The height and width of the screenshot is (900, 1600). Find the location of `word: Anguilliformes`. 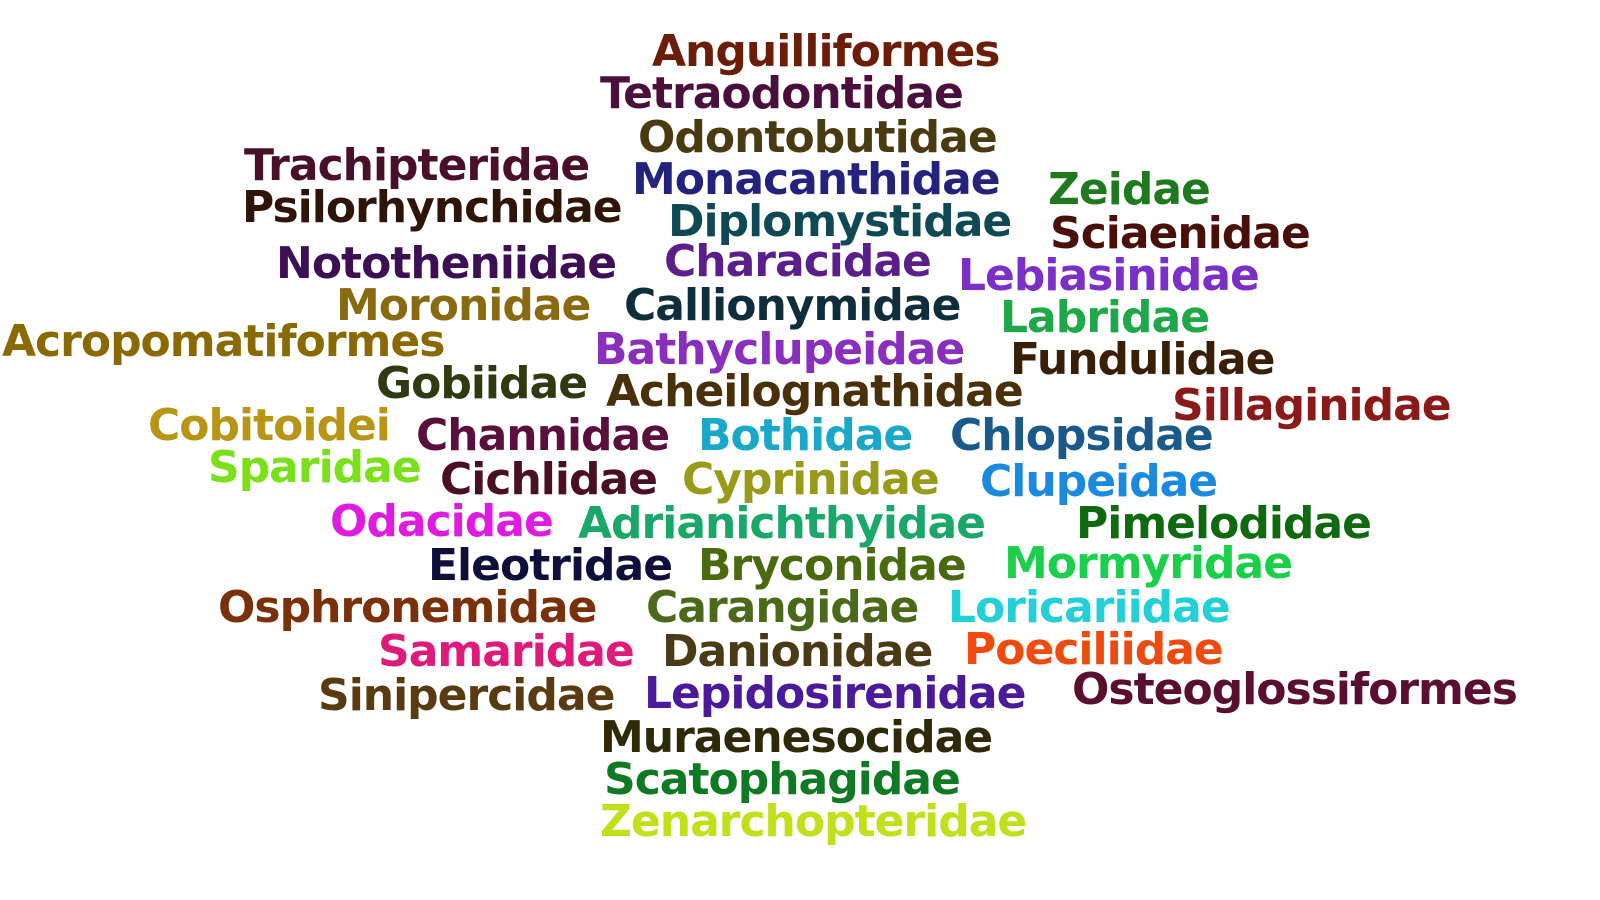

word: Anguilliformes is located at coordinates (826, 51).